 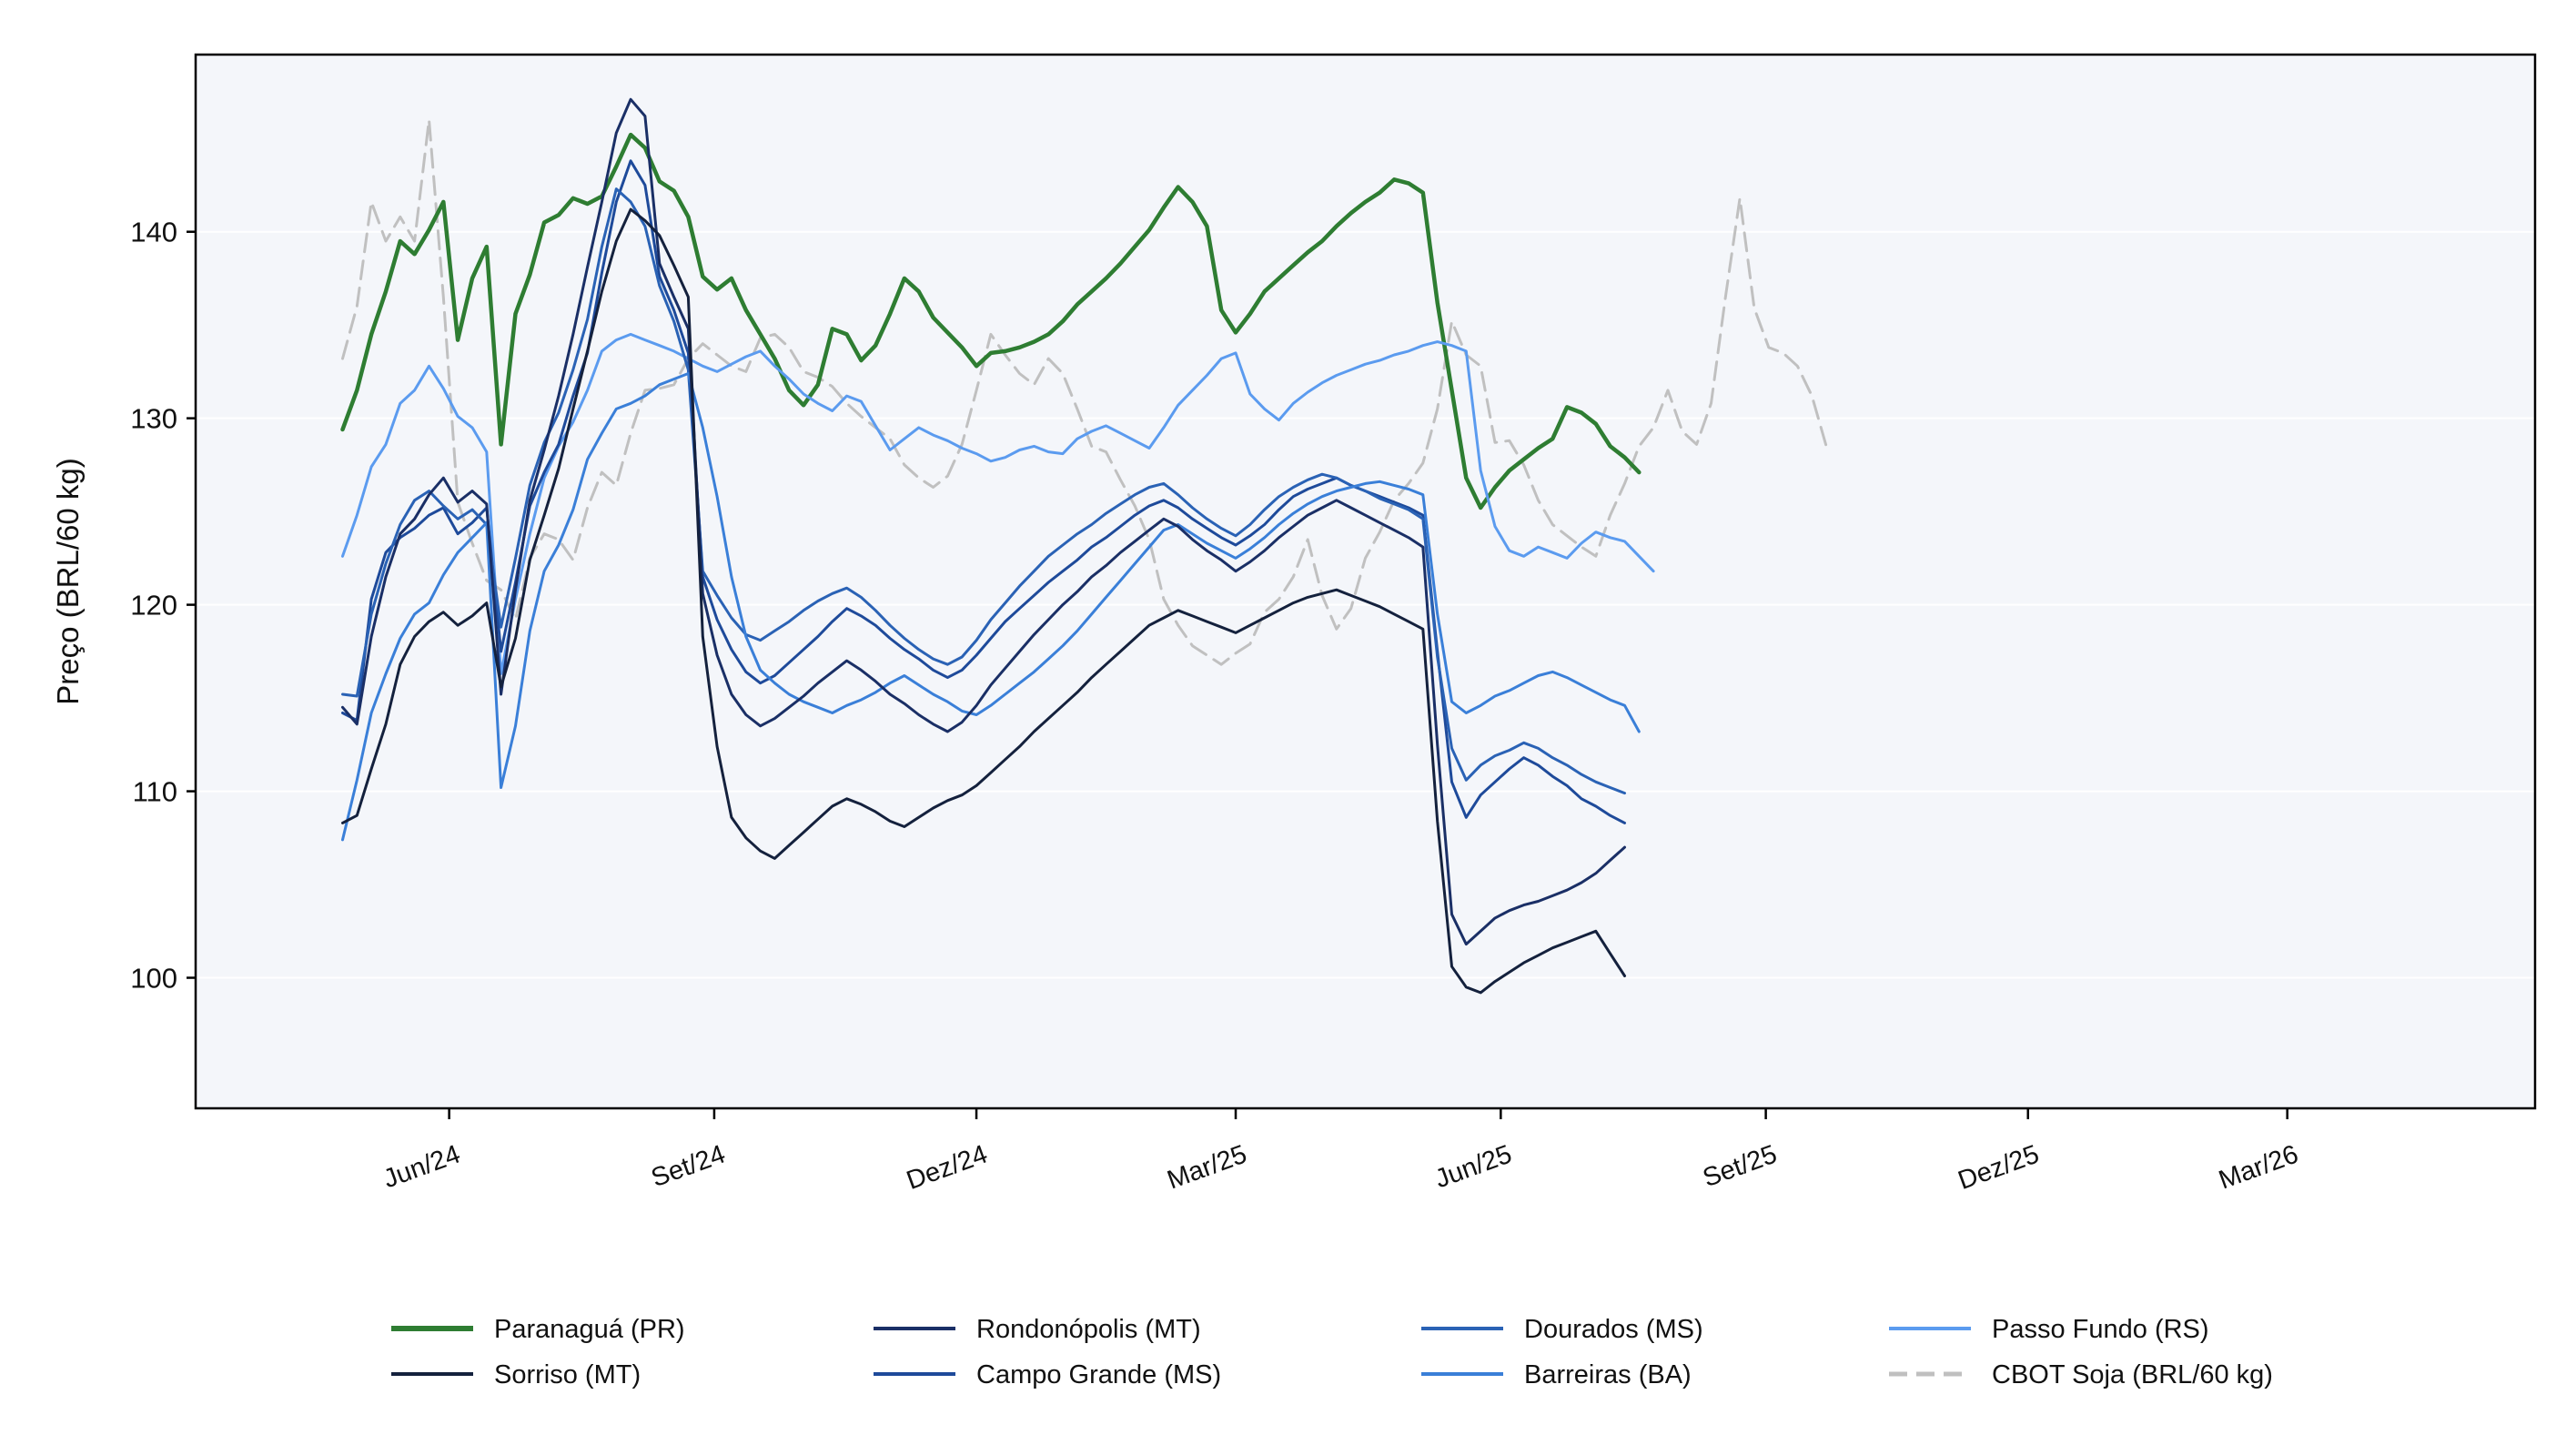 What do you see at coordinates (1088, 1330) in the screenshot?
I see `legend-label: Rondonópolis (MT)` at bounding box center [1088, 1330].